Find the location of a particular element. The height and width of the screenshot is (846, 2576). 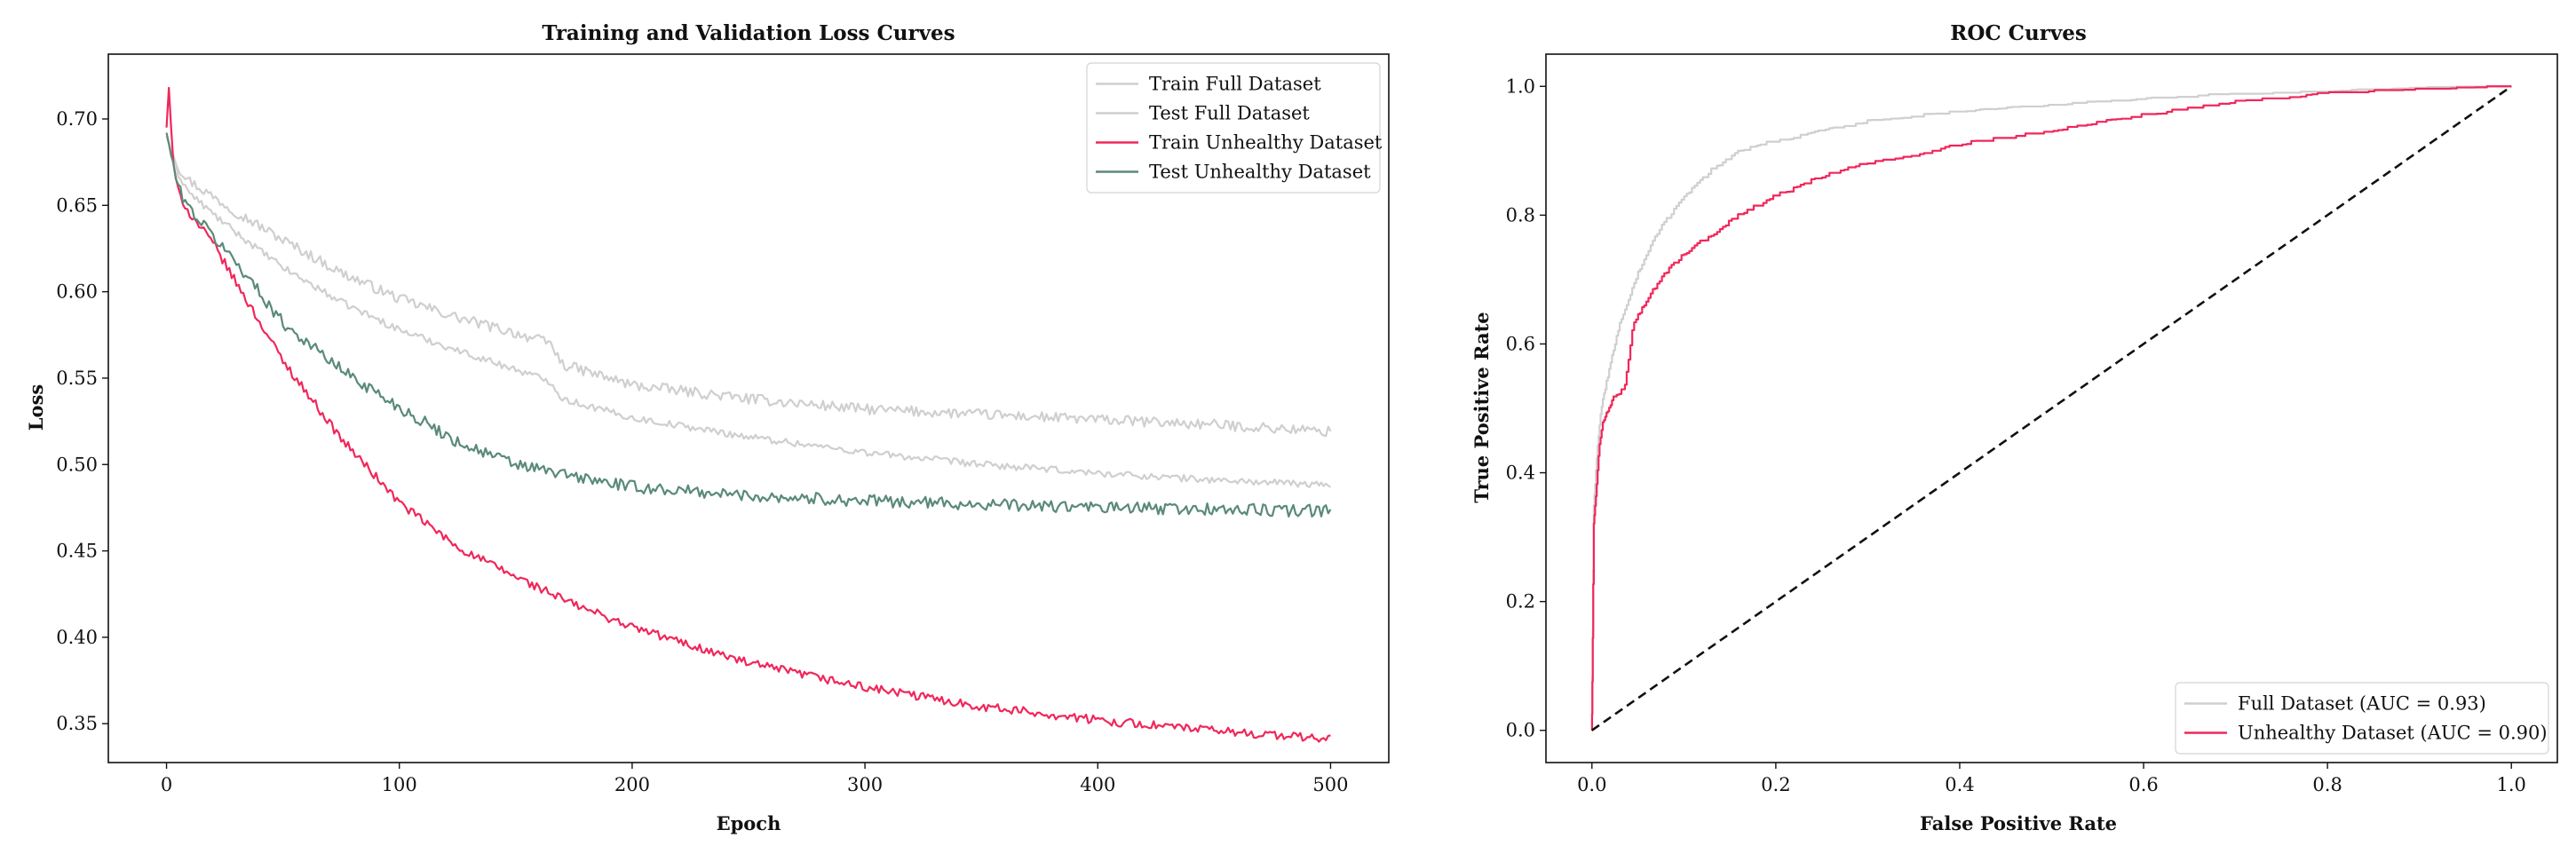

loss-chart-ylabel: Loss is located at coordinates (36, 407).